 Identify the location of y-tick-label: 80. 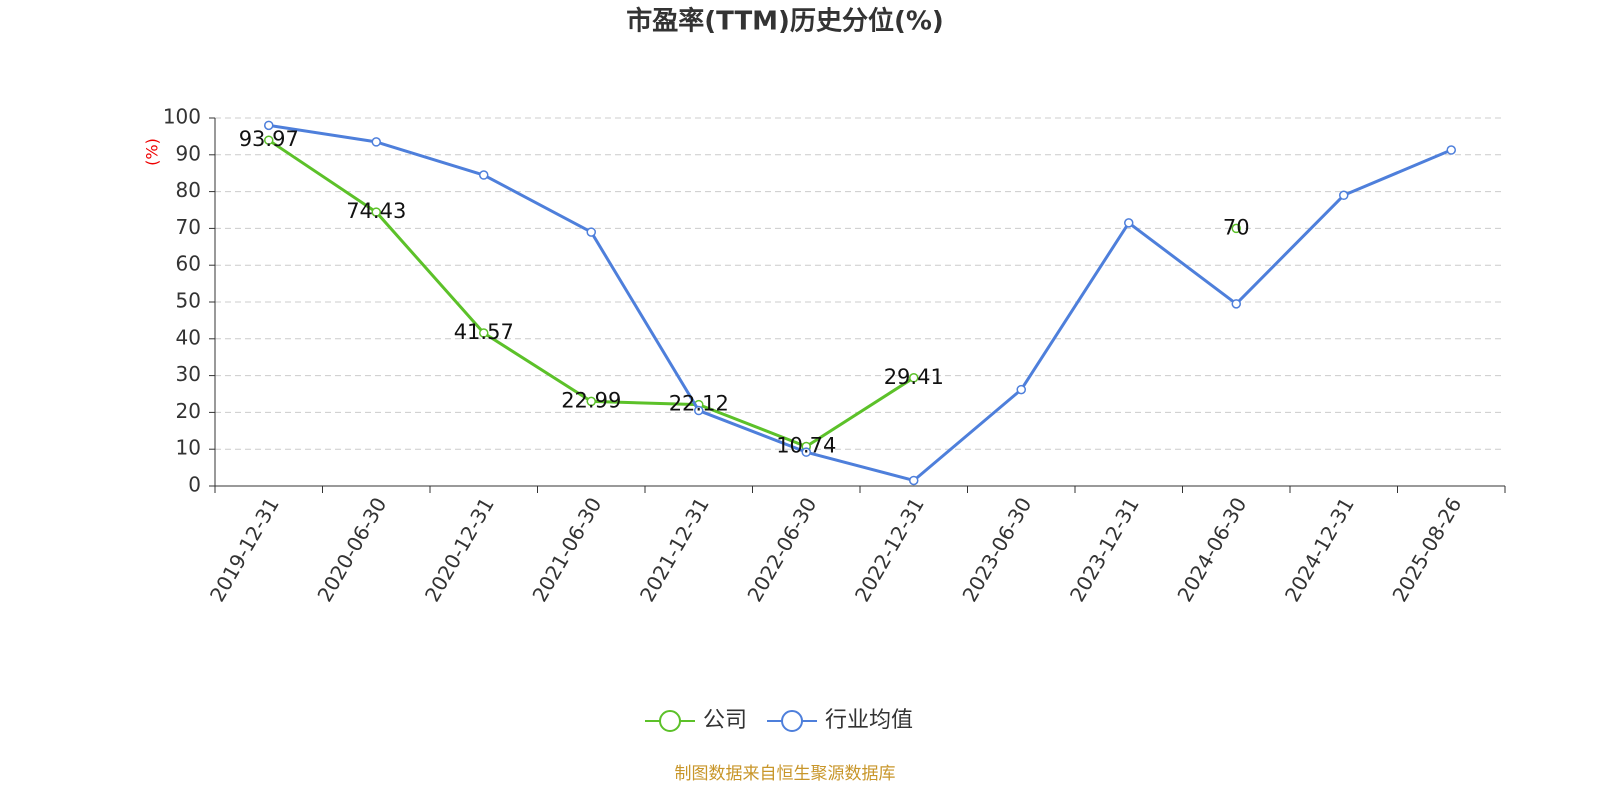
(188, 190).